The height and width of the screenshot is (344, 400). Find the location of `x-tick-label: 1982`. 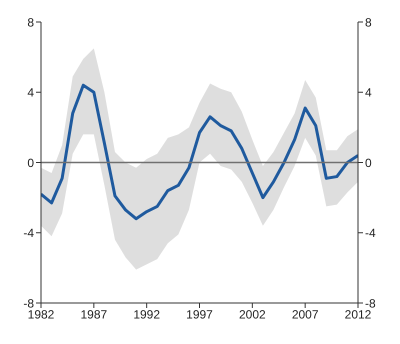

x-tick-label: 1982 is located at coordinates (41, 315).